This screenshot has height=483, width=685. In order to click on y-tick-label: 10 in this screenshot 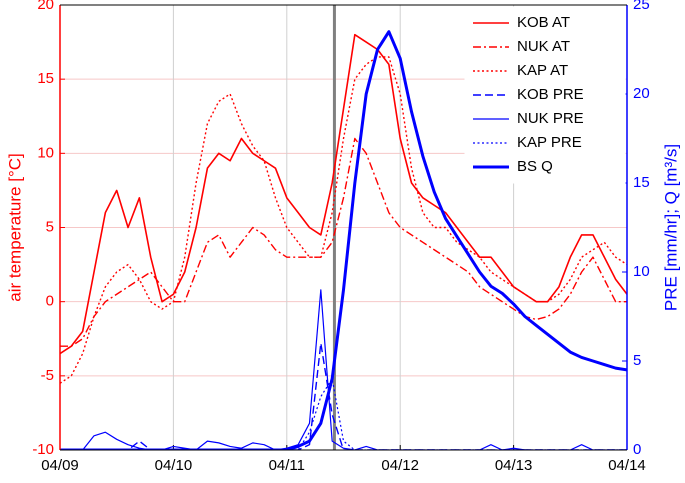, I will do `click(45, 152)`.